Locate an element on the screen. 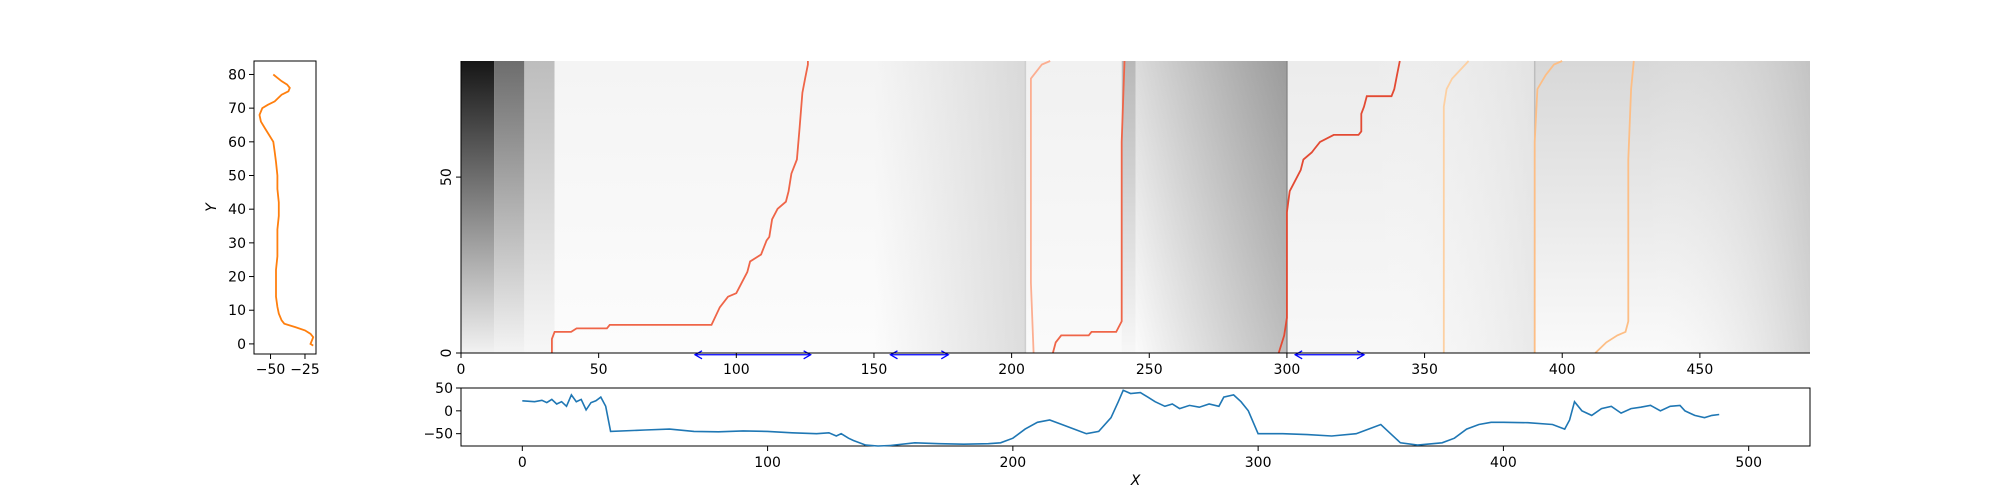 Image resolution: width=2000 pixels, height=500 pixels. heatmap-xtick-label: 450 is located at coordinates (1700, 370).